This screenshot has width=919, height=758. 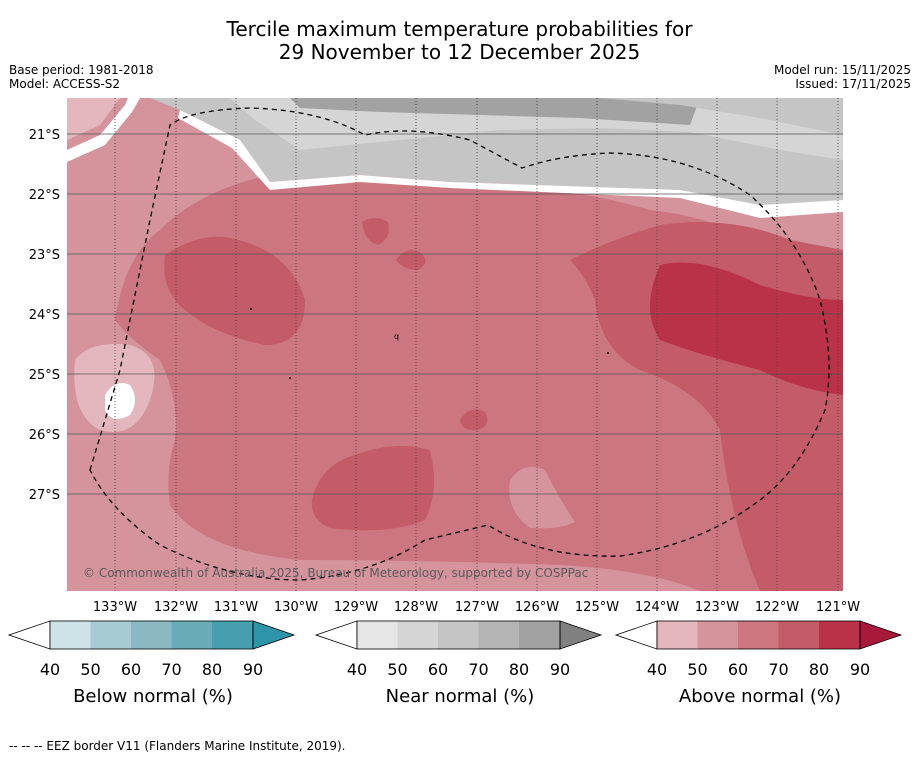 I want to click on white-gap-sw, so click(x=120, y=400).